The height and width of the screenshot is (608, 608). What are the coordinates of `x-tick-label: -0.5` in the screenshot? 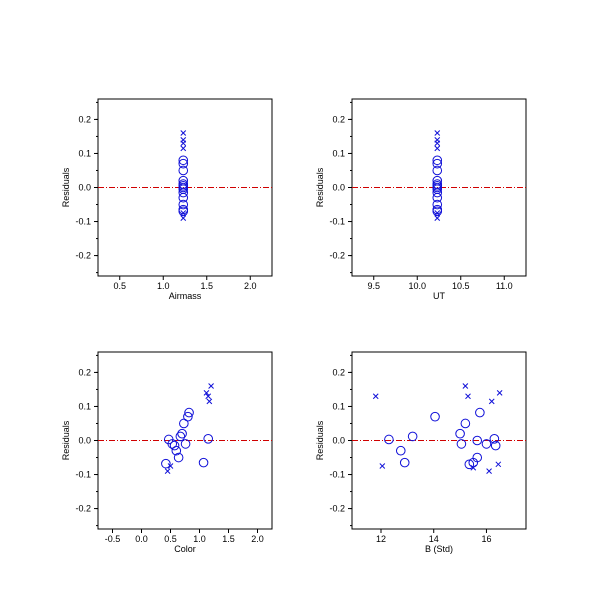 It's located at (113, 539).